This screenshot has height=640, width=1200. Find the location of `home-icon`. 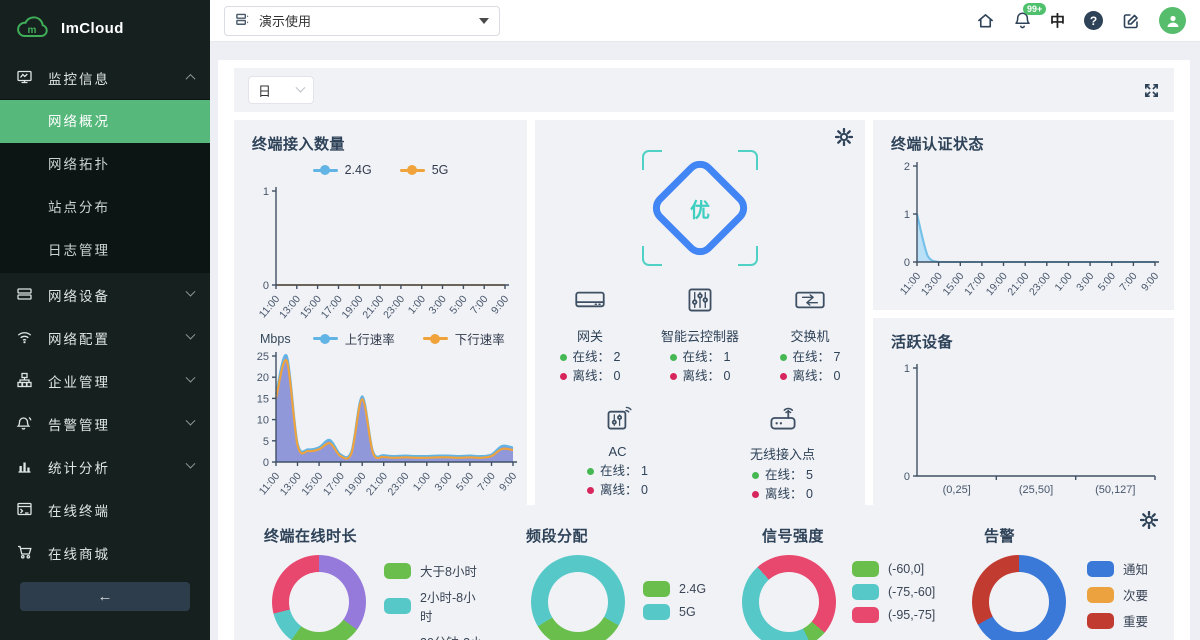

home-icon is located at coordinates (985, 21).